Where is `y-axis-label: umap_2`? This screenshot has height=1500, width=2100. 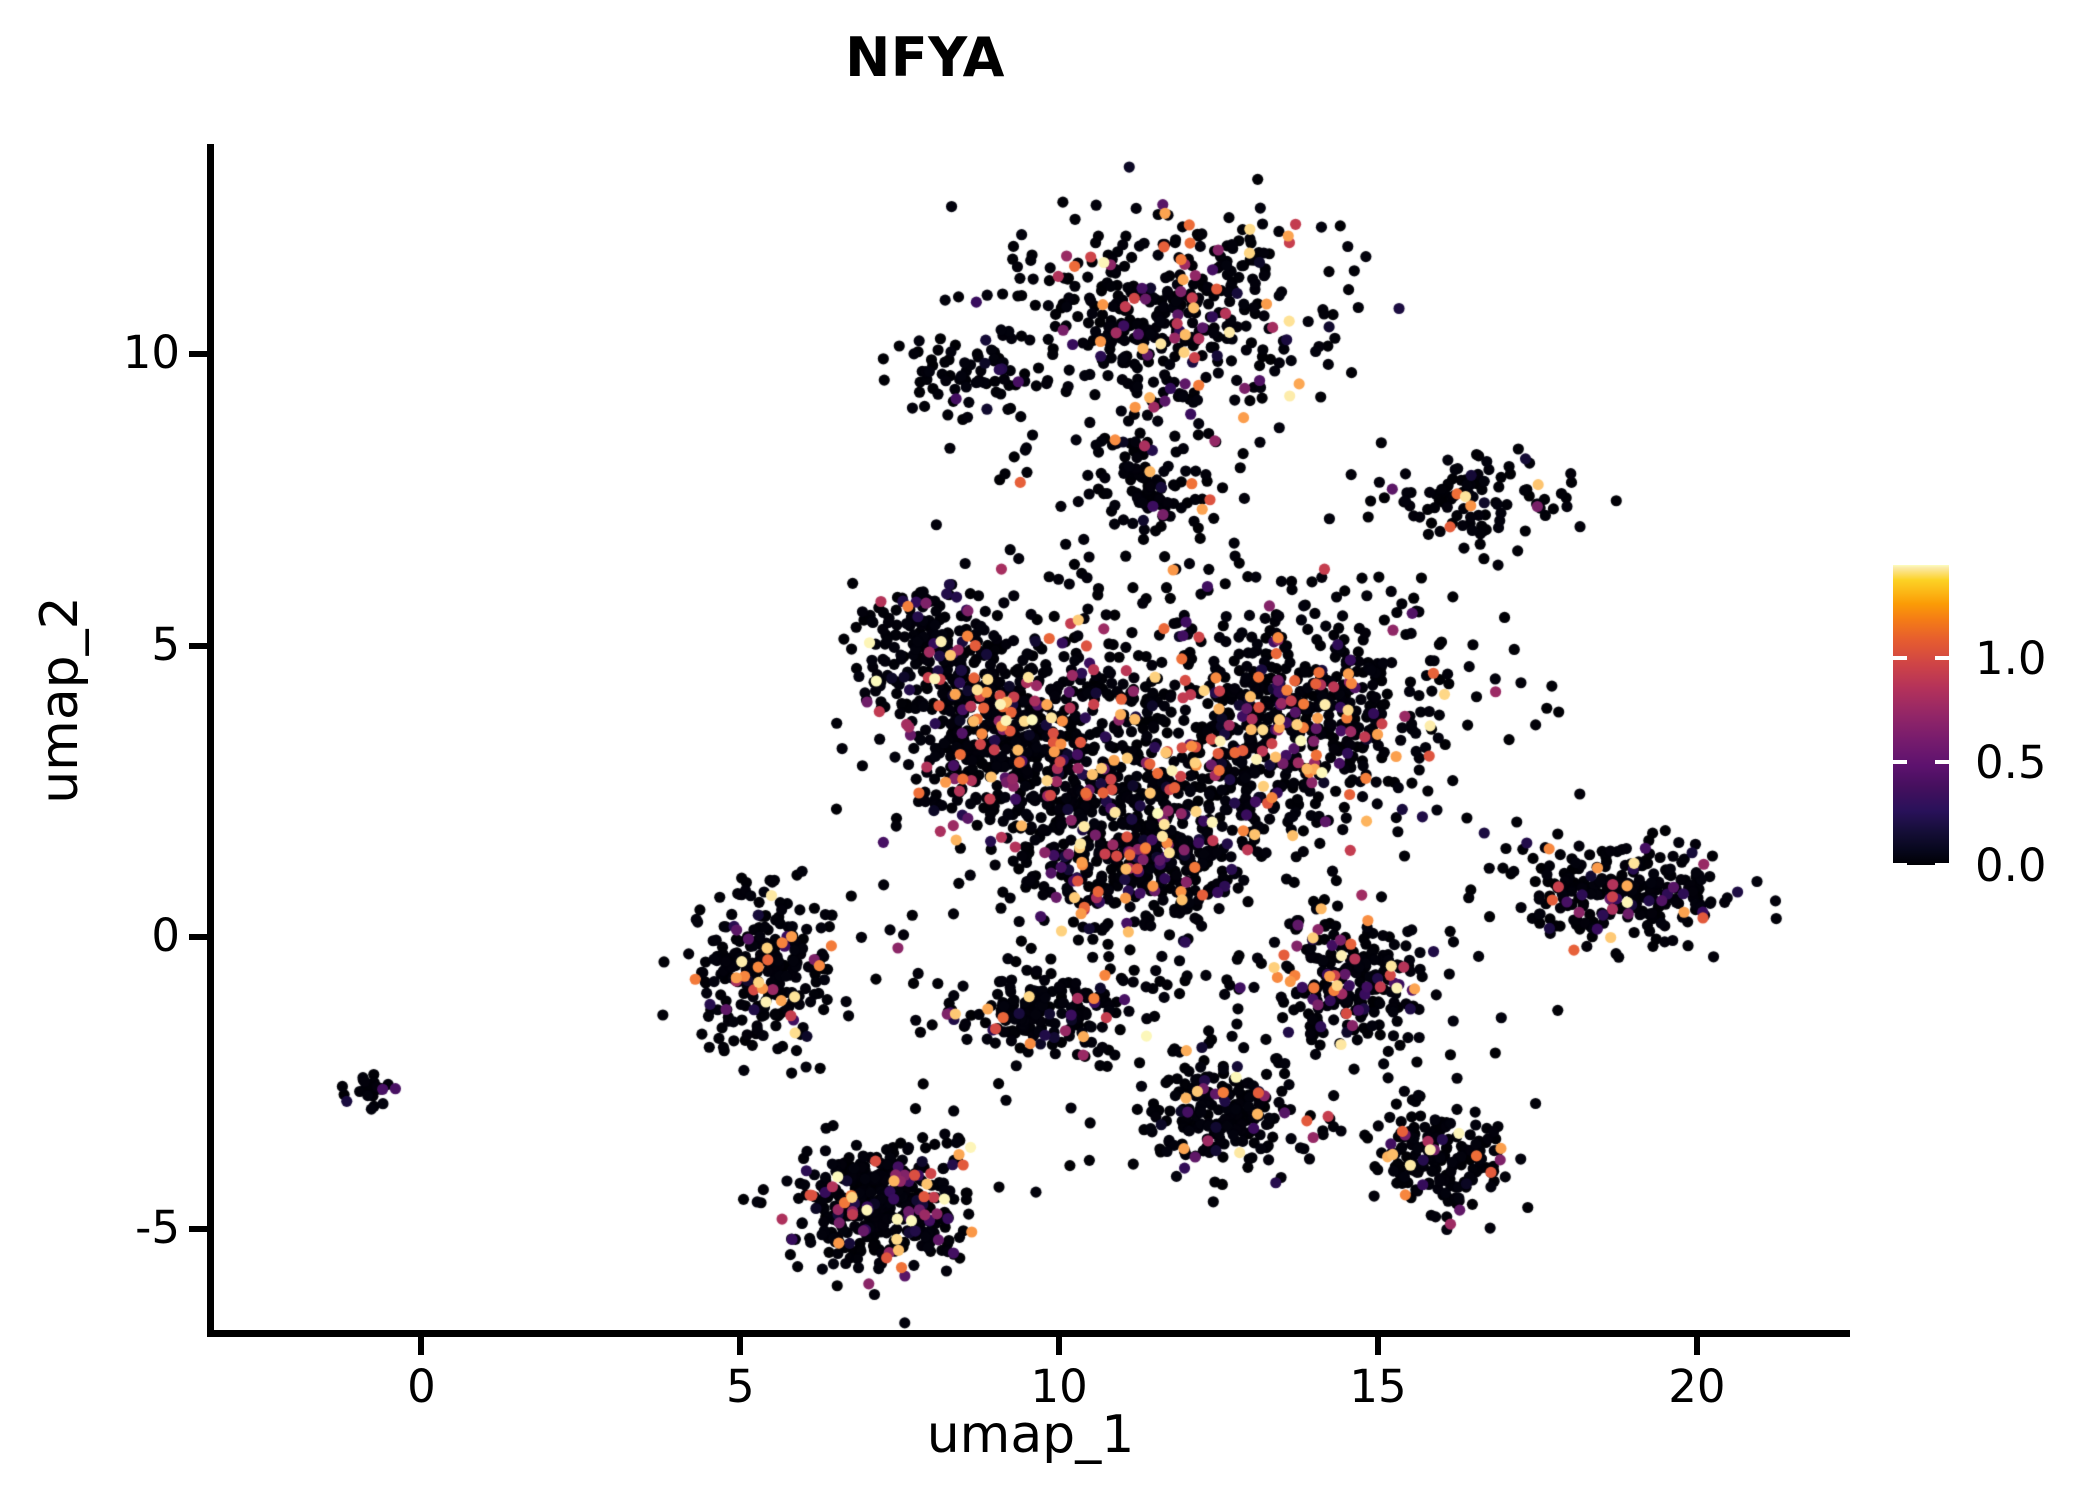
y-axis-label: umap_2 is located at coordinates (60, 700).